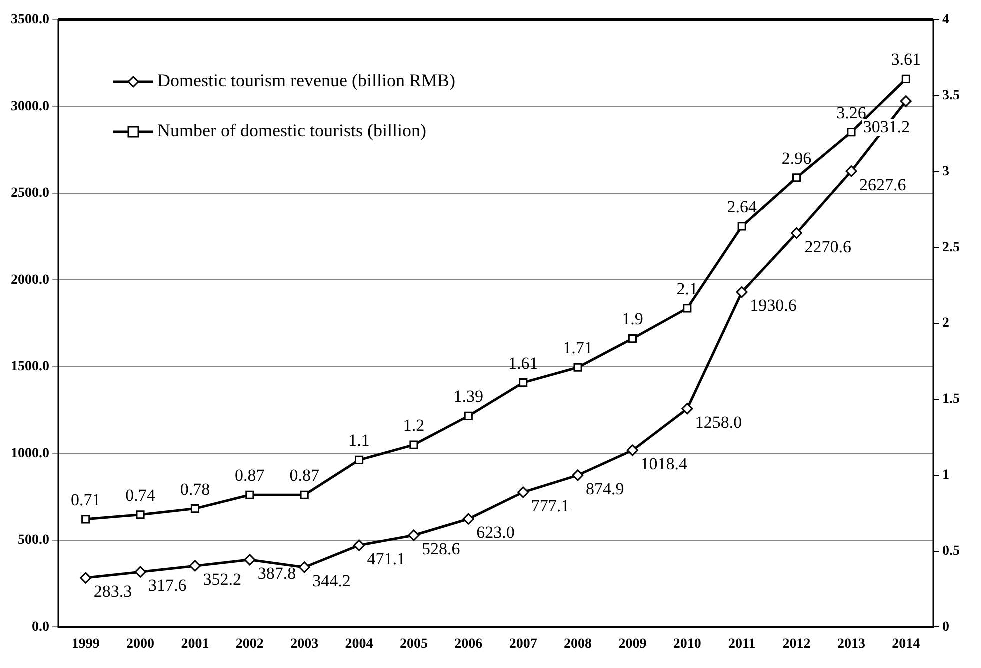 The image size is (981, 668). What do you see at coordinates (523, 644) in the screenshot?
I see `x-tick-label: 2007` at bounding box center [523, 644].